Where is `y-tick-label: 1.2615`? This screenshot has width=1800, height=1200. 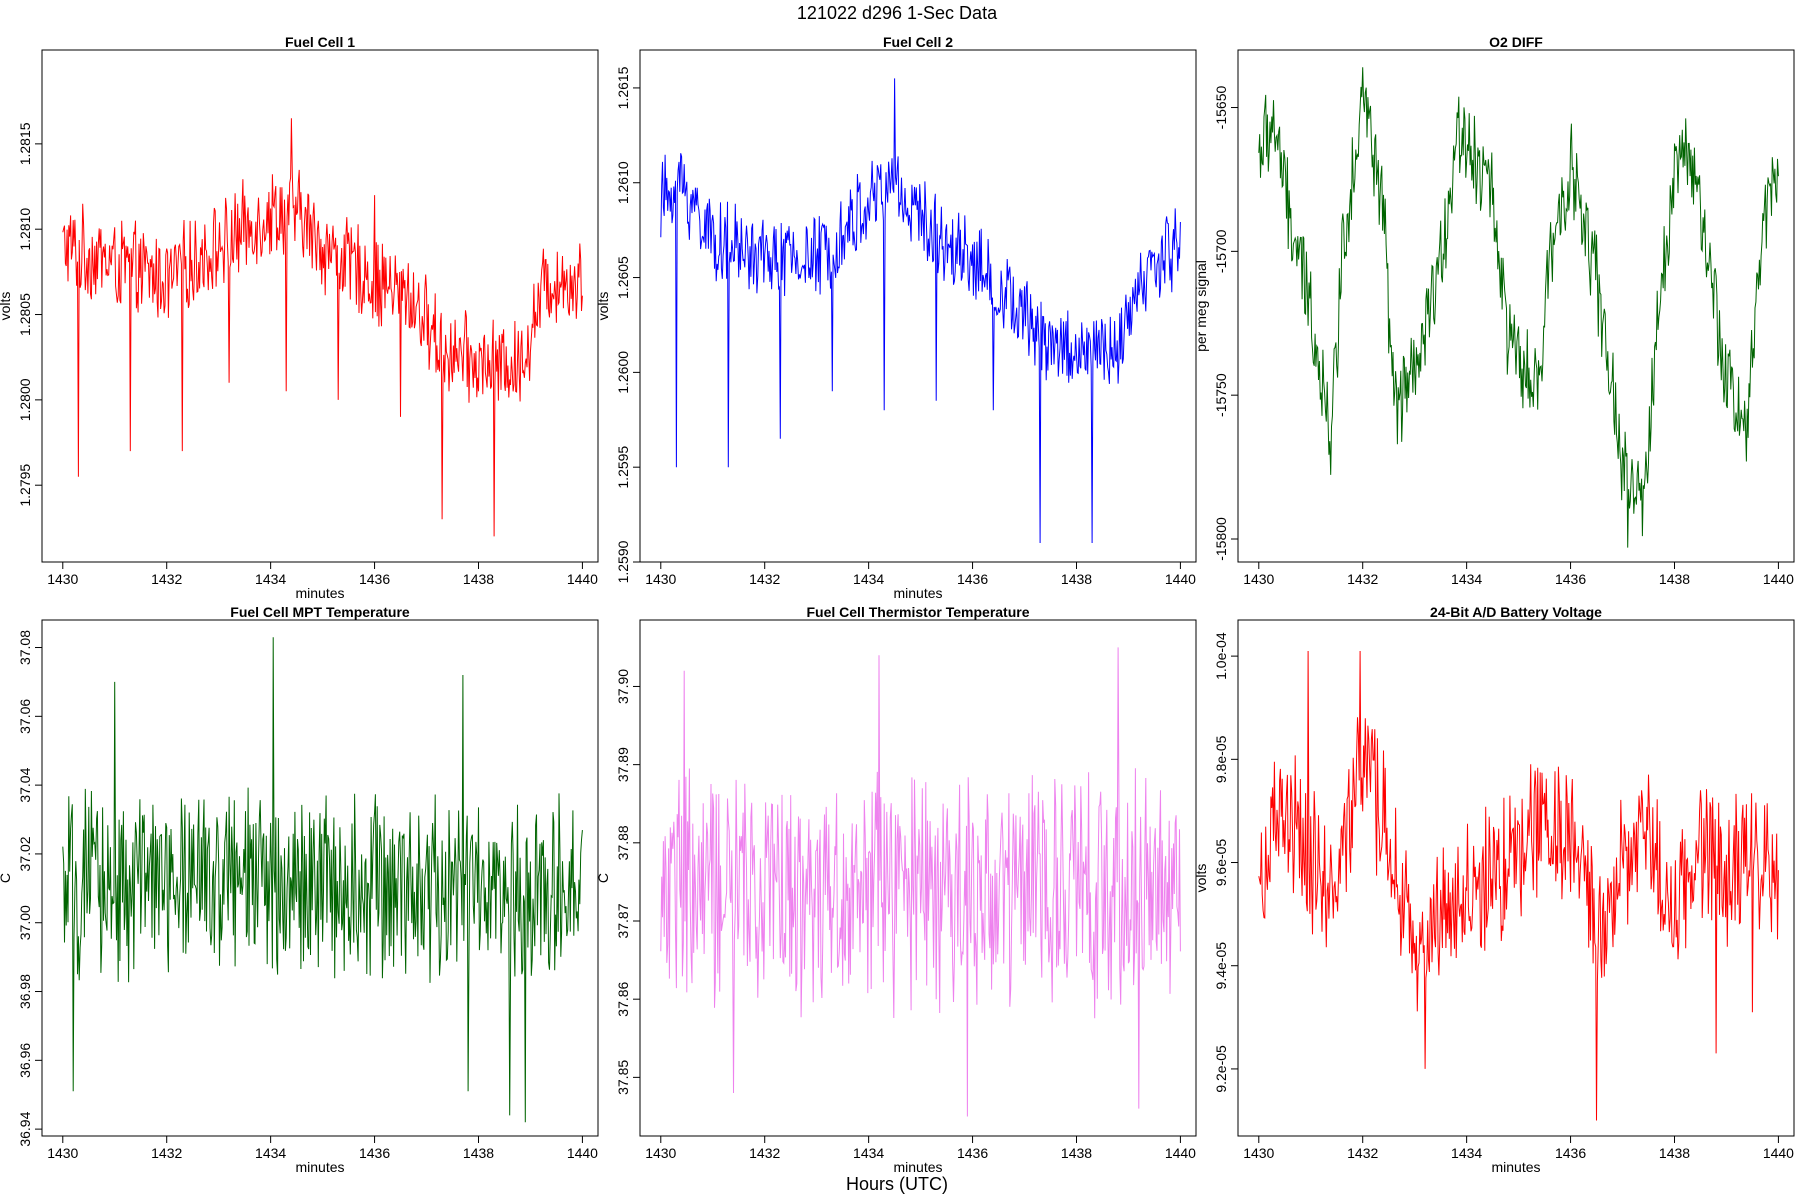 y-tick-label: 1.2615 is located at coordinates (623, 87).